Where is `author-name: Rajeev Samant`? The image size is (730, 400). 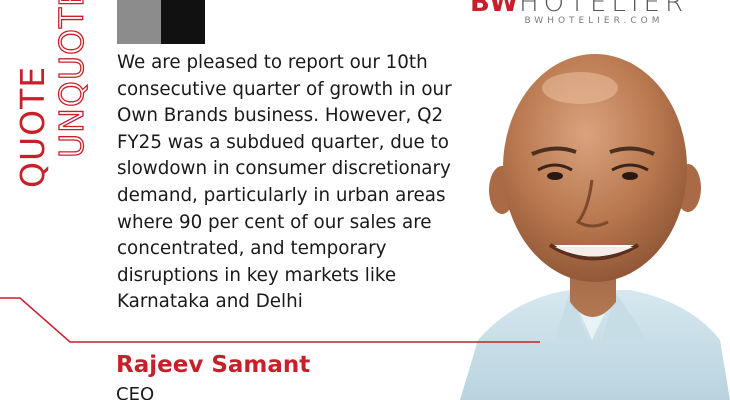 author-name: Rajeev Samant is located at coordinates (213, 365).